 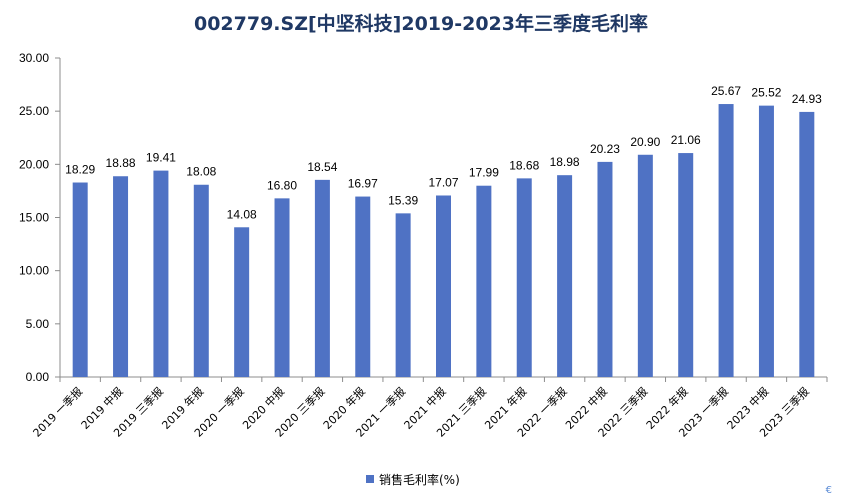 I want to click on data-label: 21.06, so click(x=686, y=140).